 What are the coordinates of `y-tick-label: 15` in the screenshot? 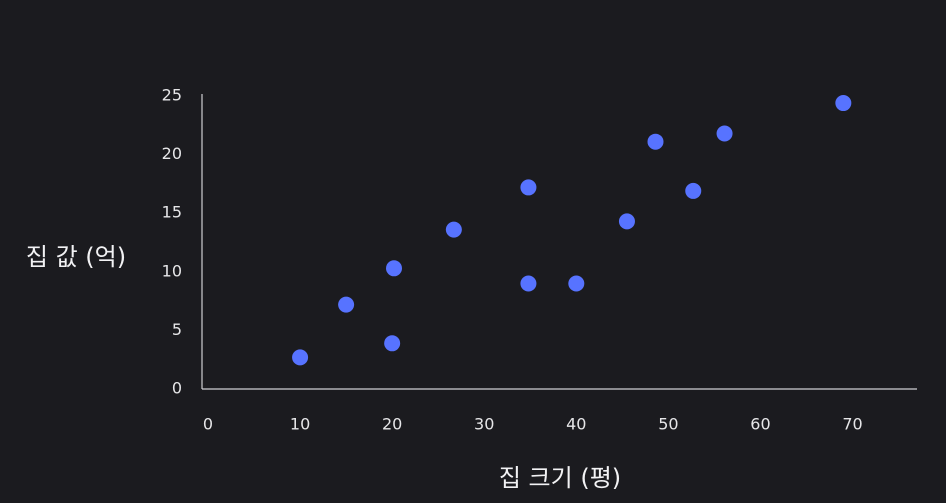 It's located at (172, 212).